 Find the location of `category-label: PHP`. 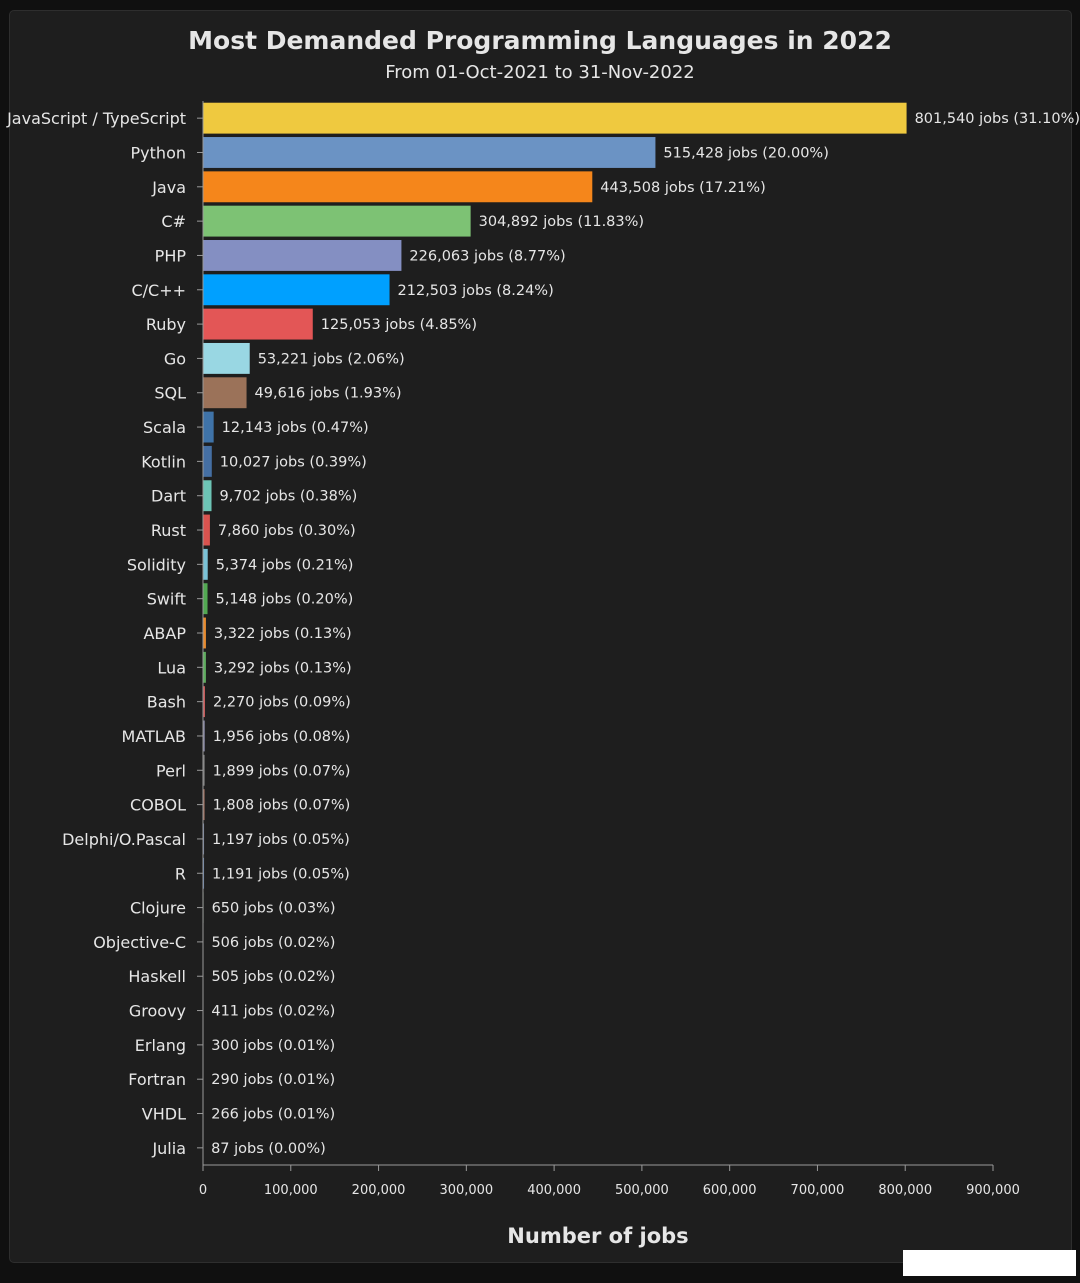

category-label: PHP is located at coordinates (171, 255).